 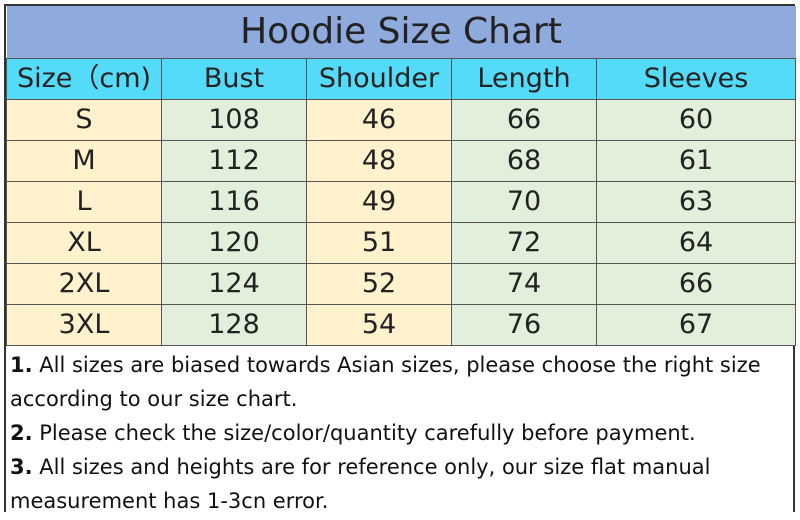 I want to click on table-cell: 68, so click(x=524, y=161).